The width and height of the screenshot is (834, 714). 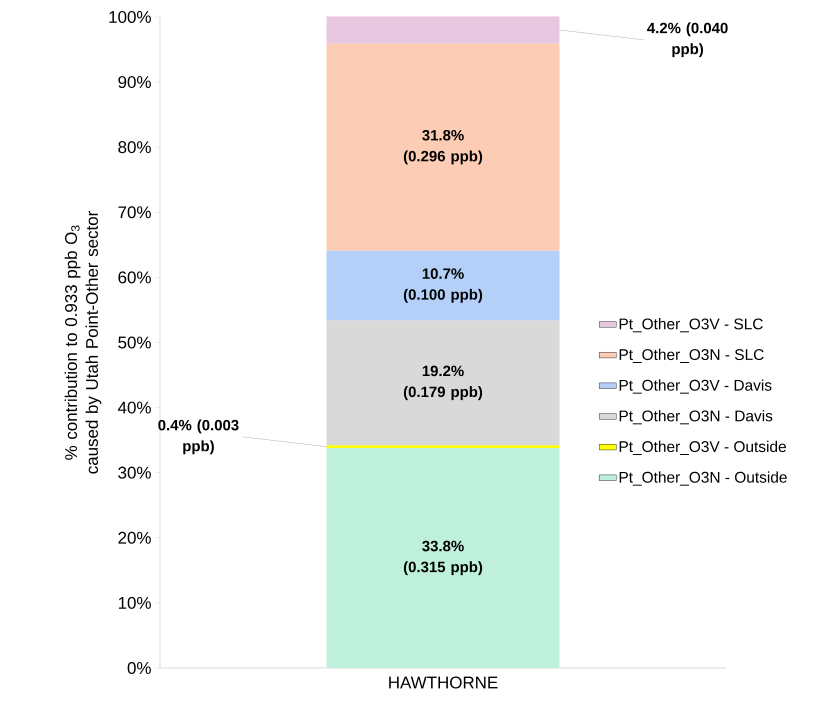 What do you see at coordinates (134, 147) in the screenshot?
I see `y-tick-label: 80%` at bounding box center [134, 147].